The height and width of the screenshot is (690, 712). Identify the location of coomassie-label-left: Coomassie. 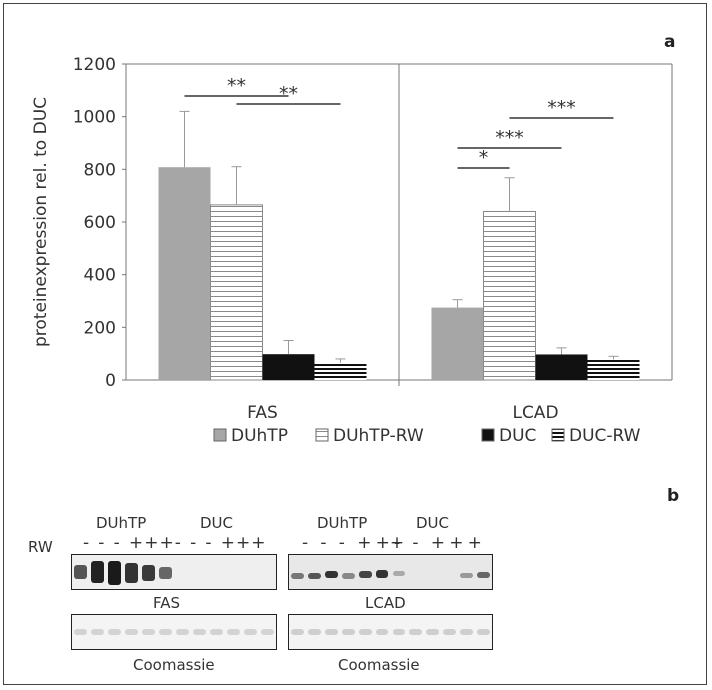
(174, 665).